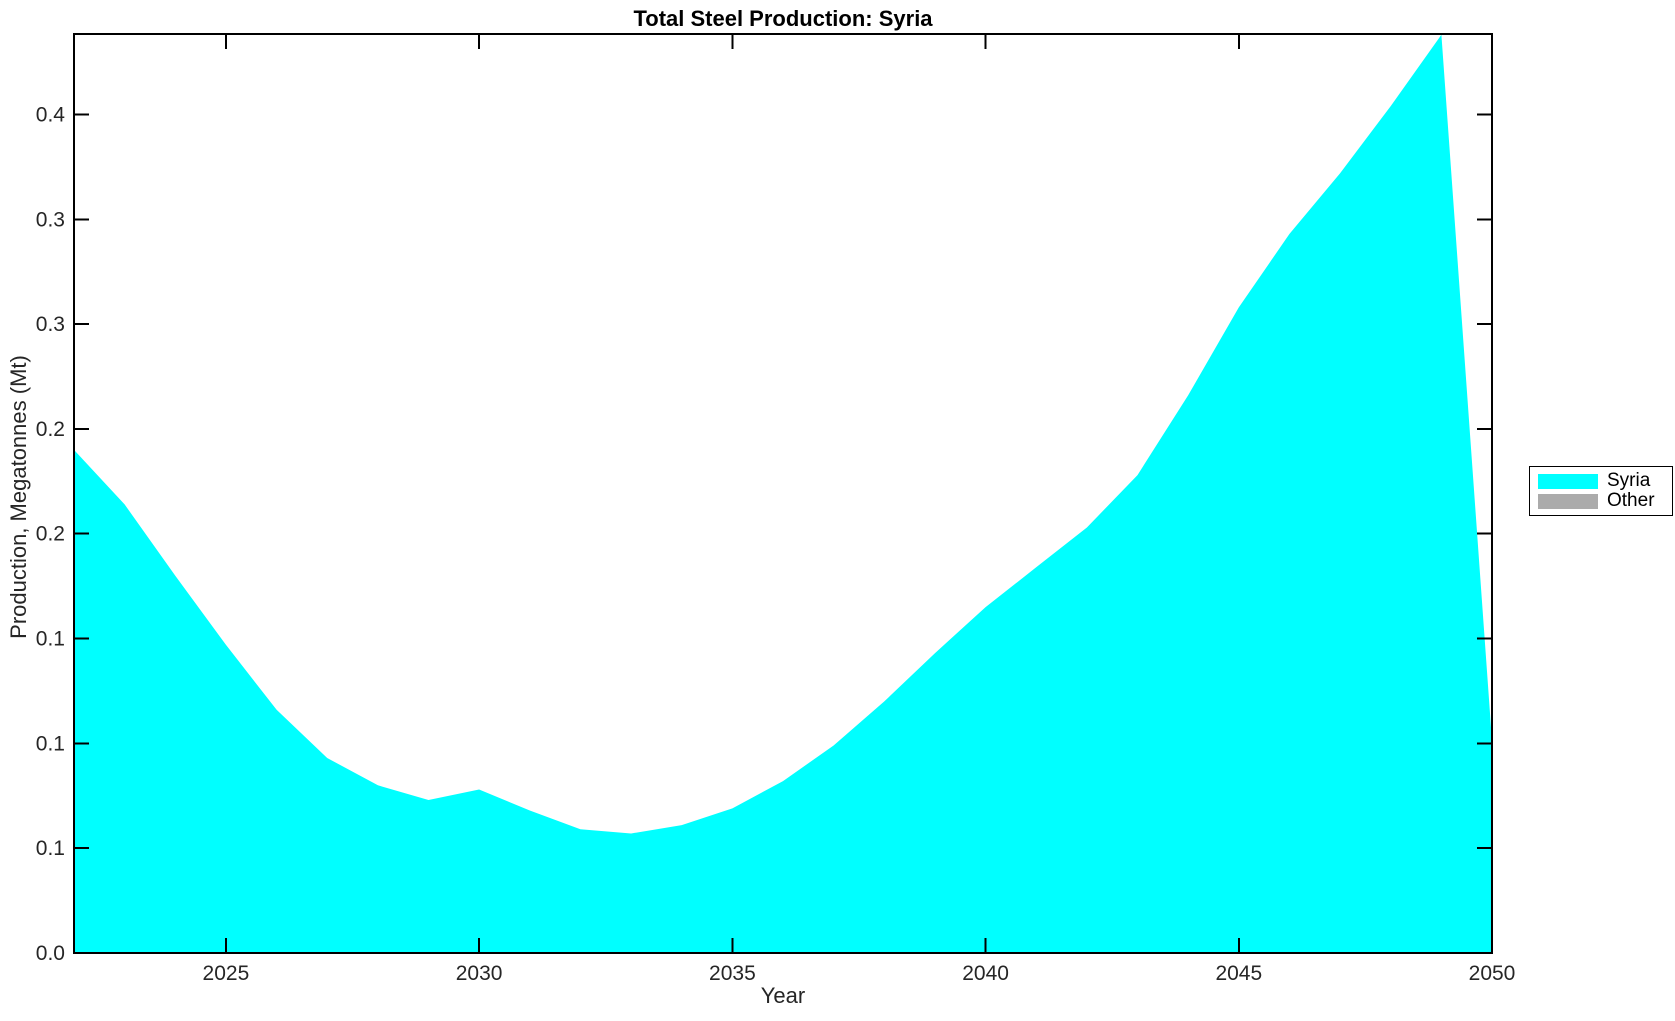  What do you see at coordinates (1631, 500) in the screenshot?
I see `legend-label-other: Other` at bounding box center [1631, 500].